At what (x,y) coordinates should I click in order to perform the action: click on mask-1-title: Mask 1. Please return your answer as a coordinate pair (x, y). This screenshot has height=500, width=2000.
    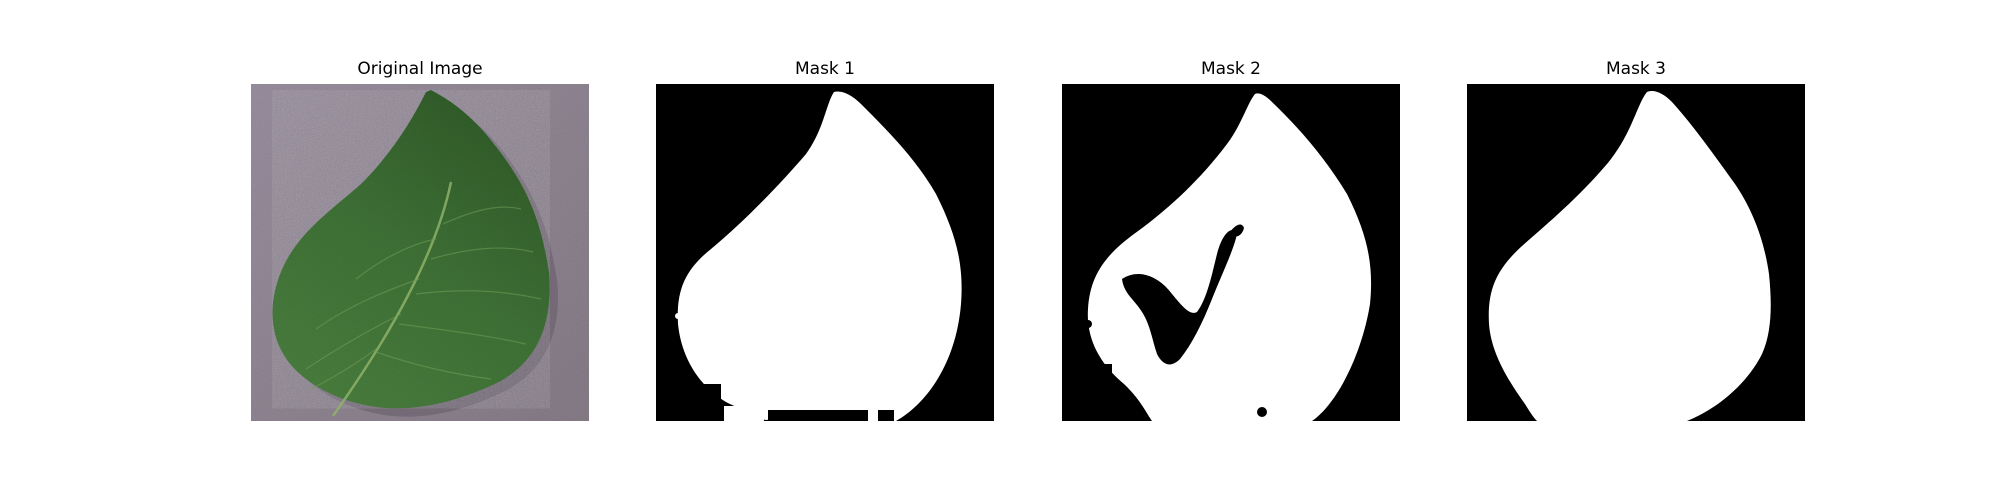
    Looking at the image, I should click on (824, 69).